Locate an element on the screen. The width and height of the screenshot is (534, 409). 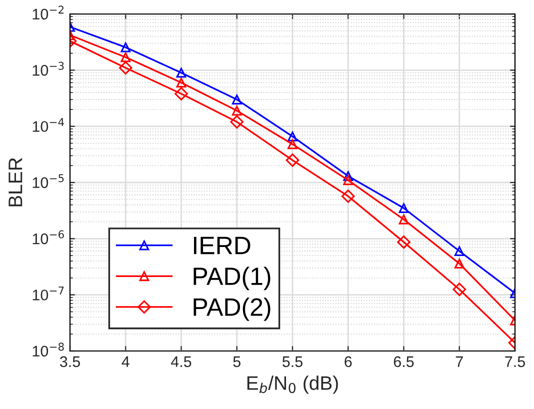
y-tick-label: 10$^{−8}$ is located at coordinates (48, 349).